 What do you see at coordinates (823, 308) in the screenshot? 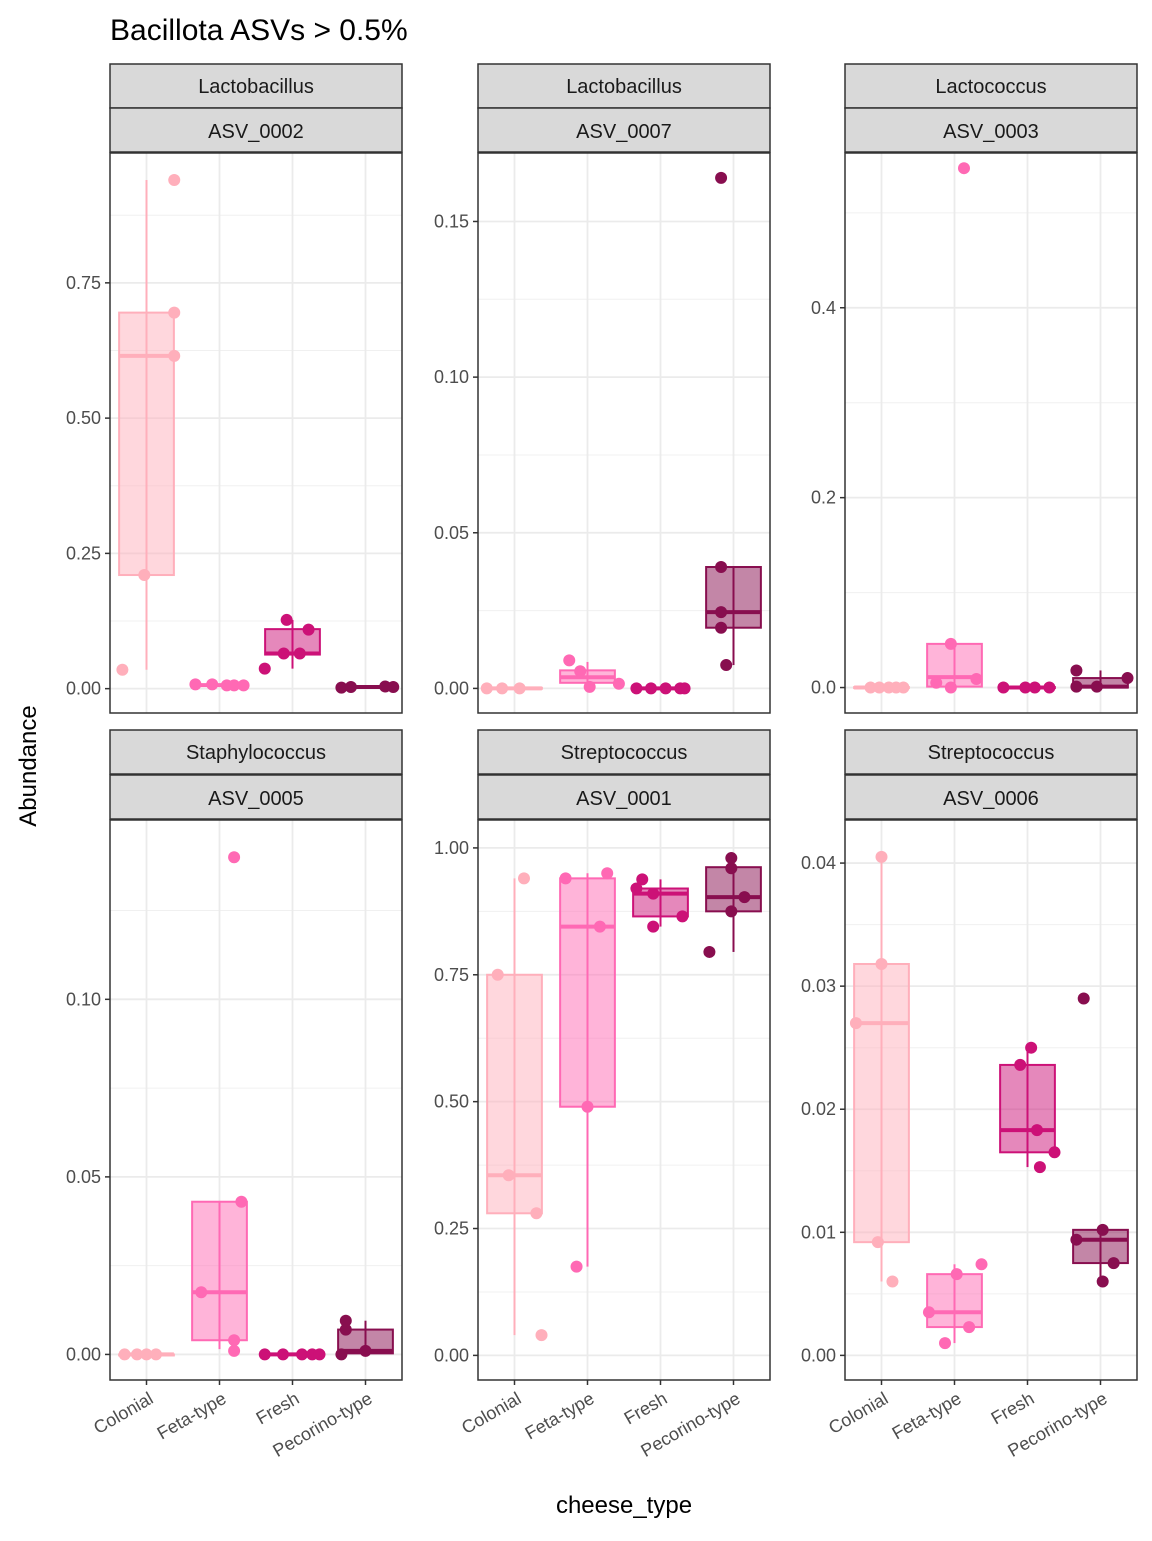
I see `y-tick-label: 0.4` at bounding box center [823, 308].